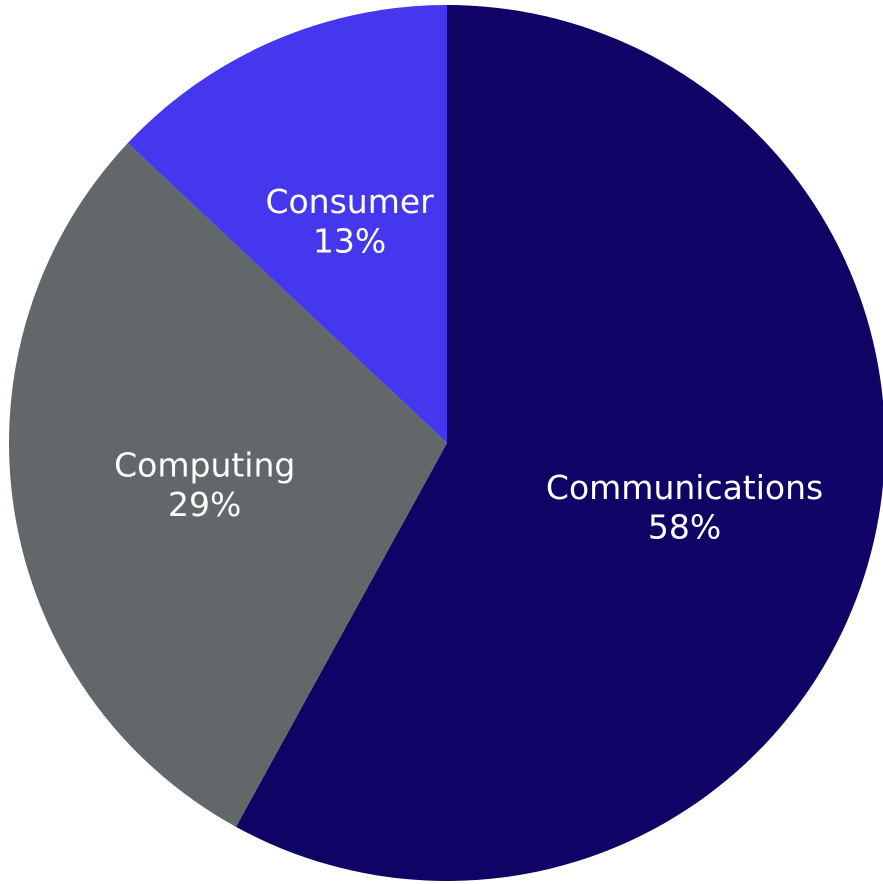  I want to click on slice-value: 13%, so click(349, 241).